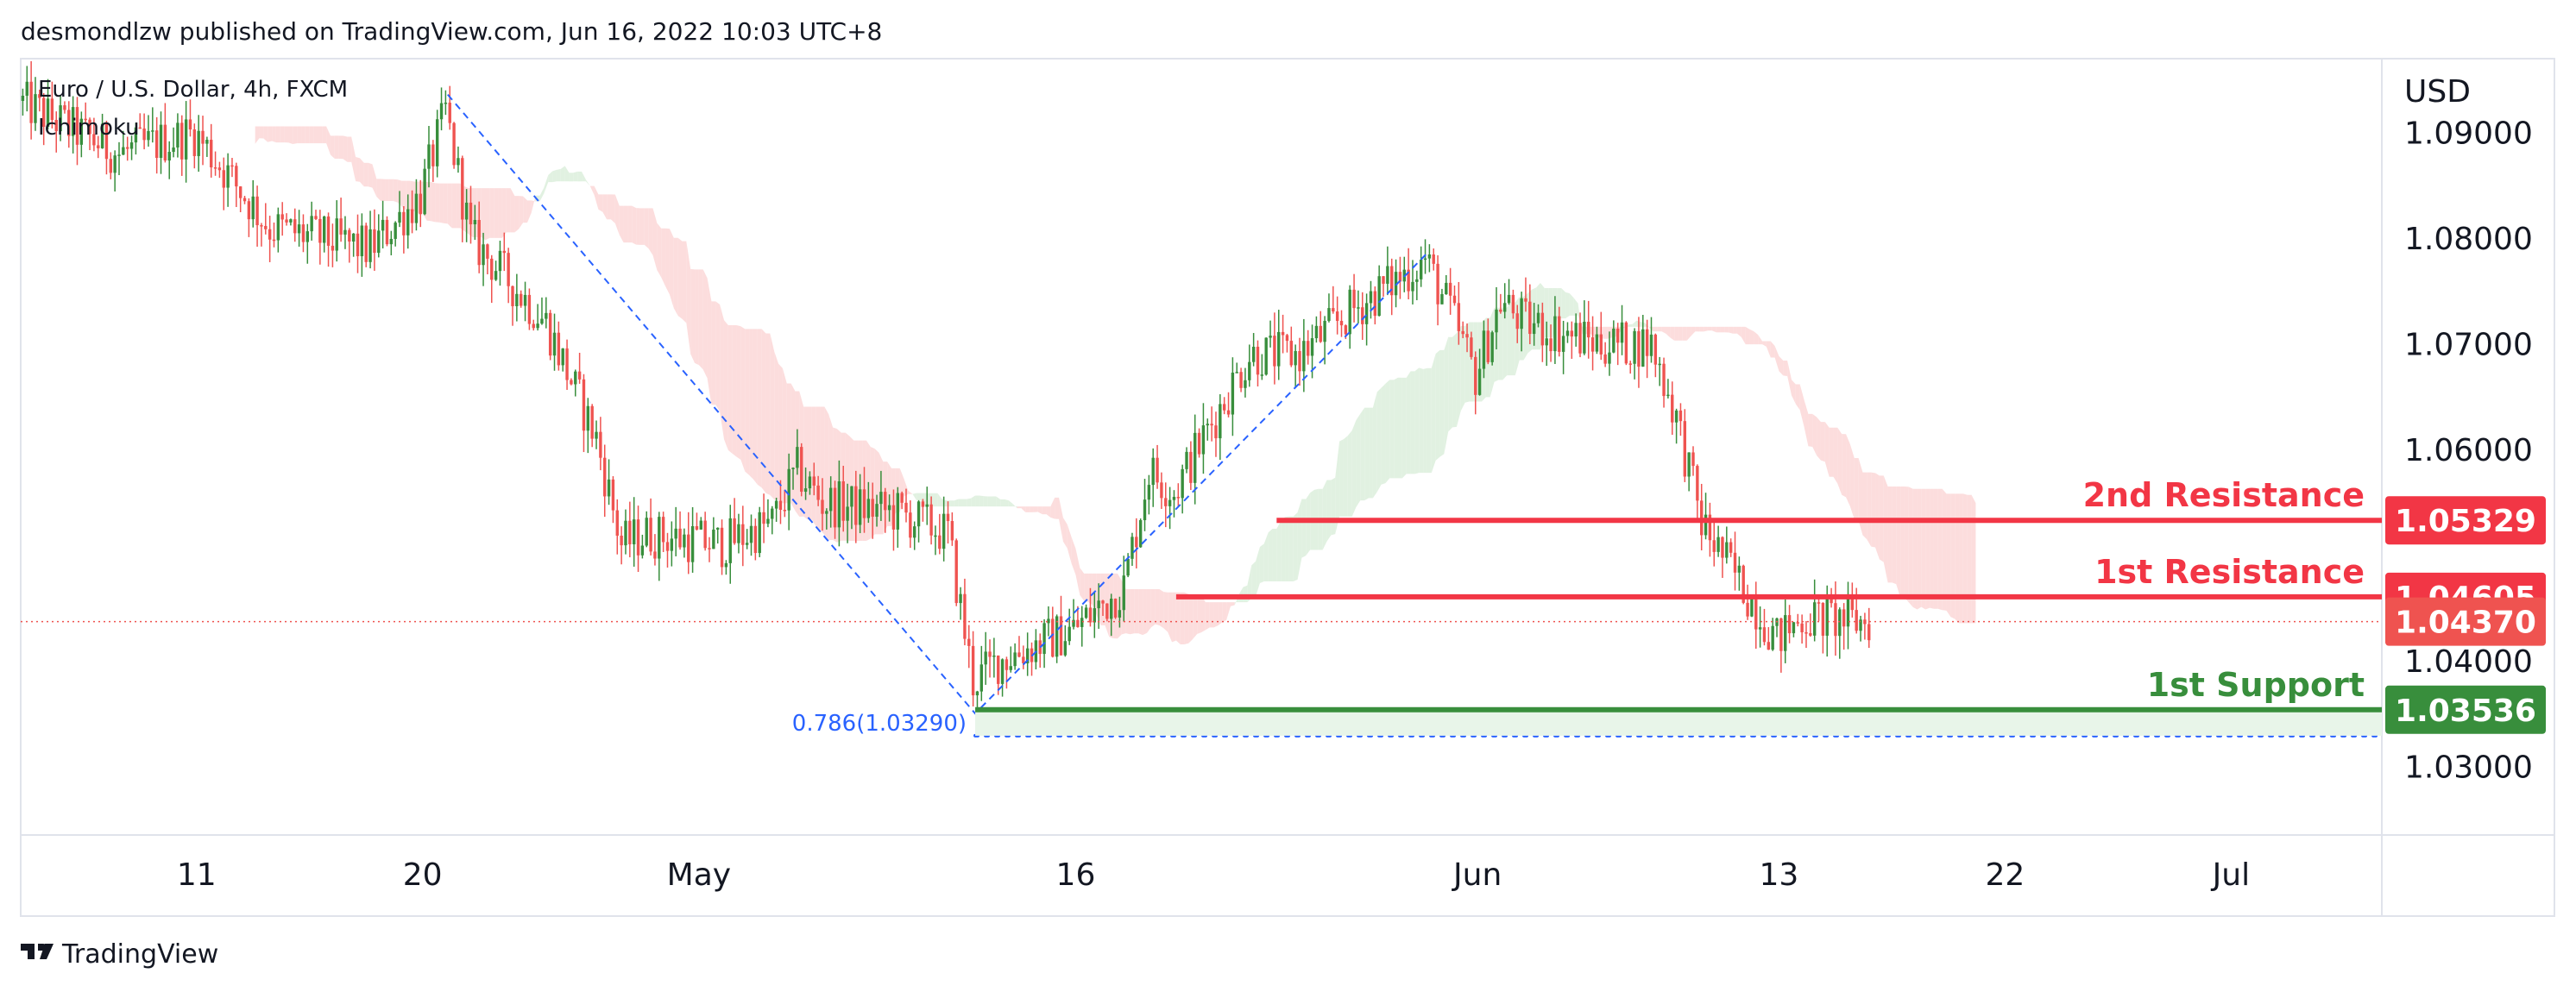 This screenshot has width=2576, height=992. I want to click on resistance2-price-tag-bg, so click(2466, 520).